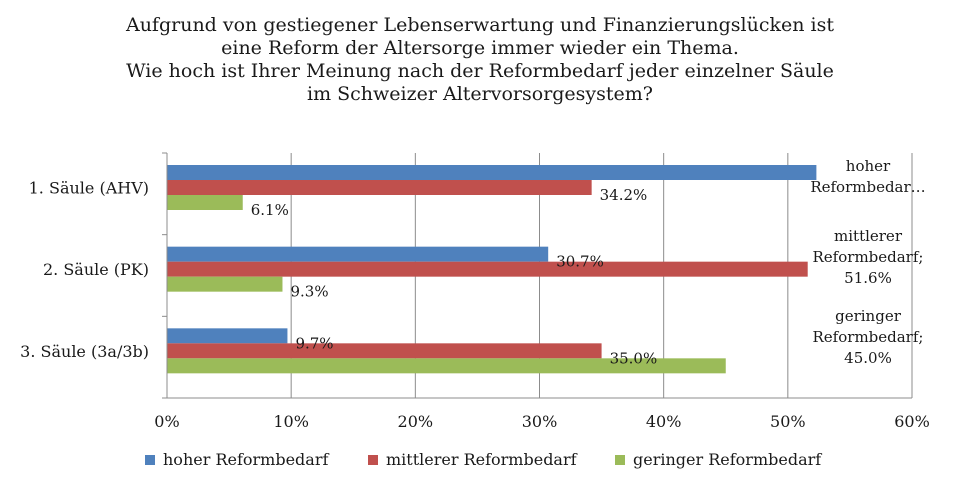 The height and width of the screenshot is (489, 960). I want to click on legend-item-hoher: hoher Reformbedarf, so click(236, 459).